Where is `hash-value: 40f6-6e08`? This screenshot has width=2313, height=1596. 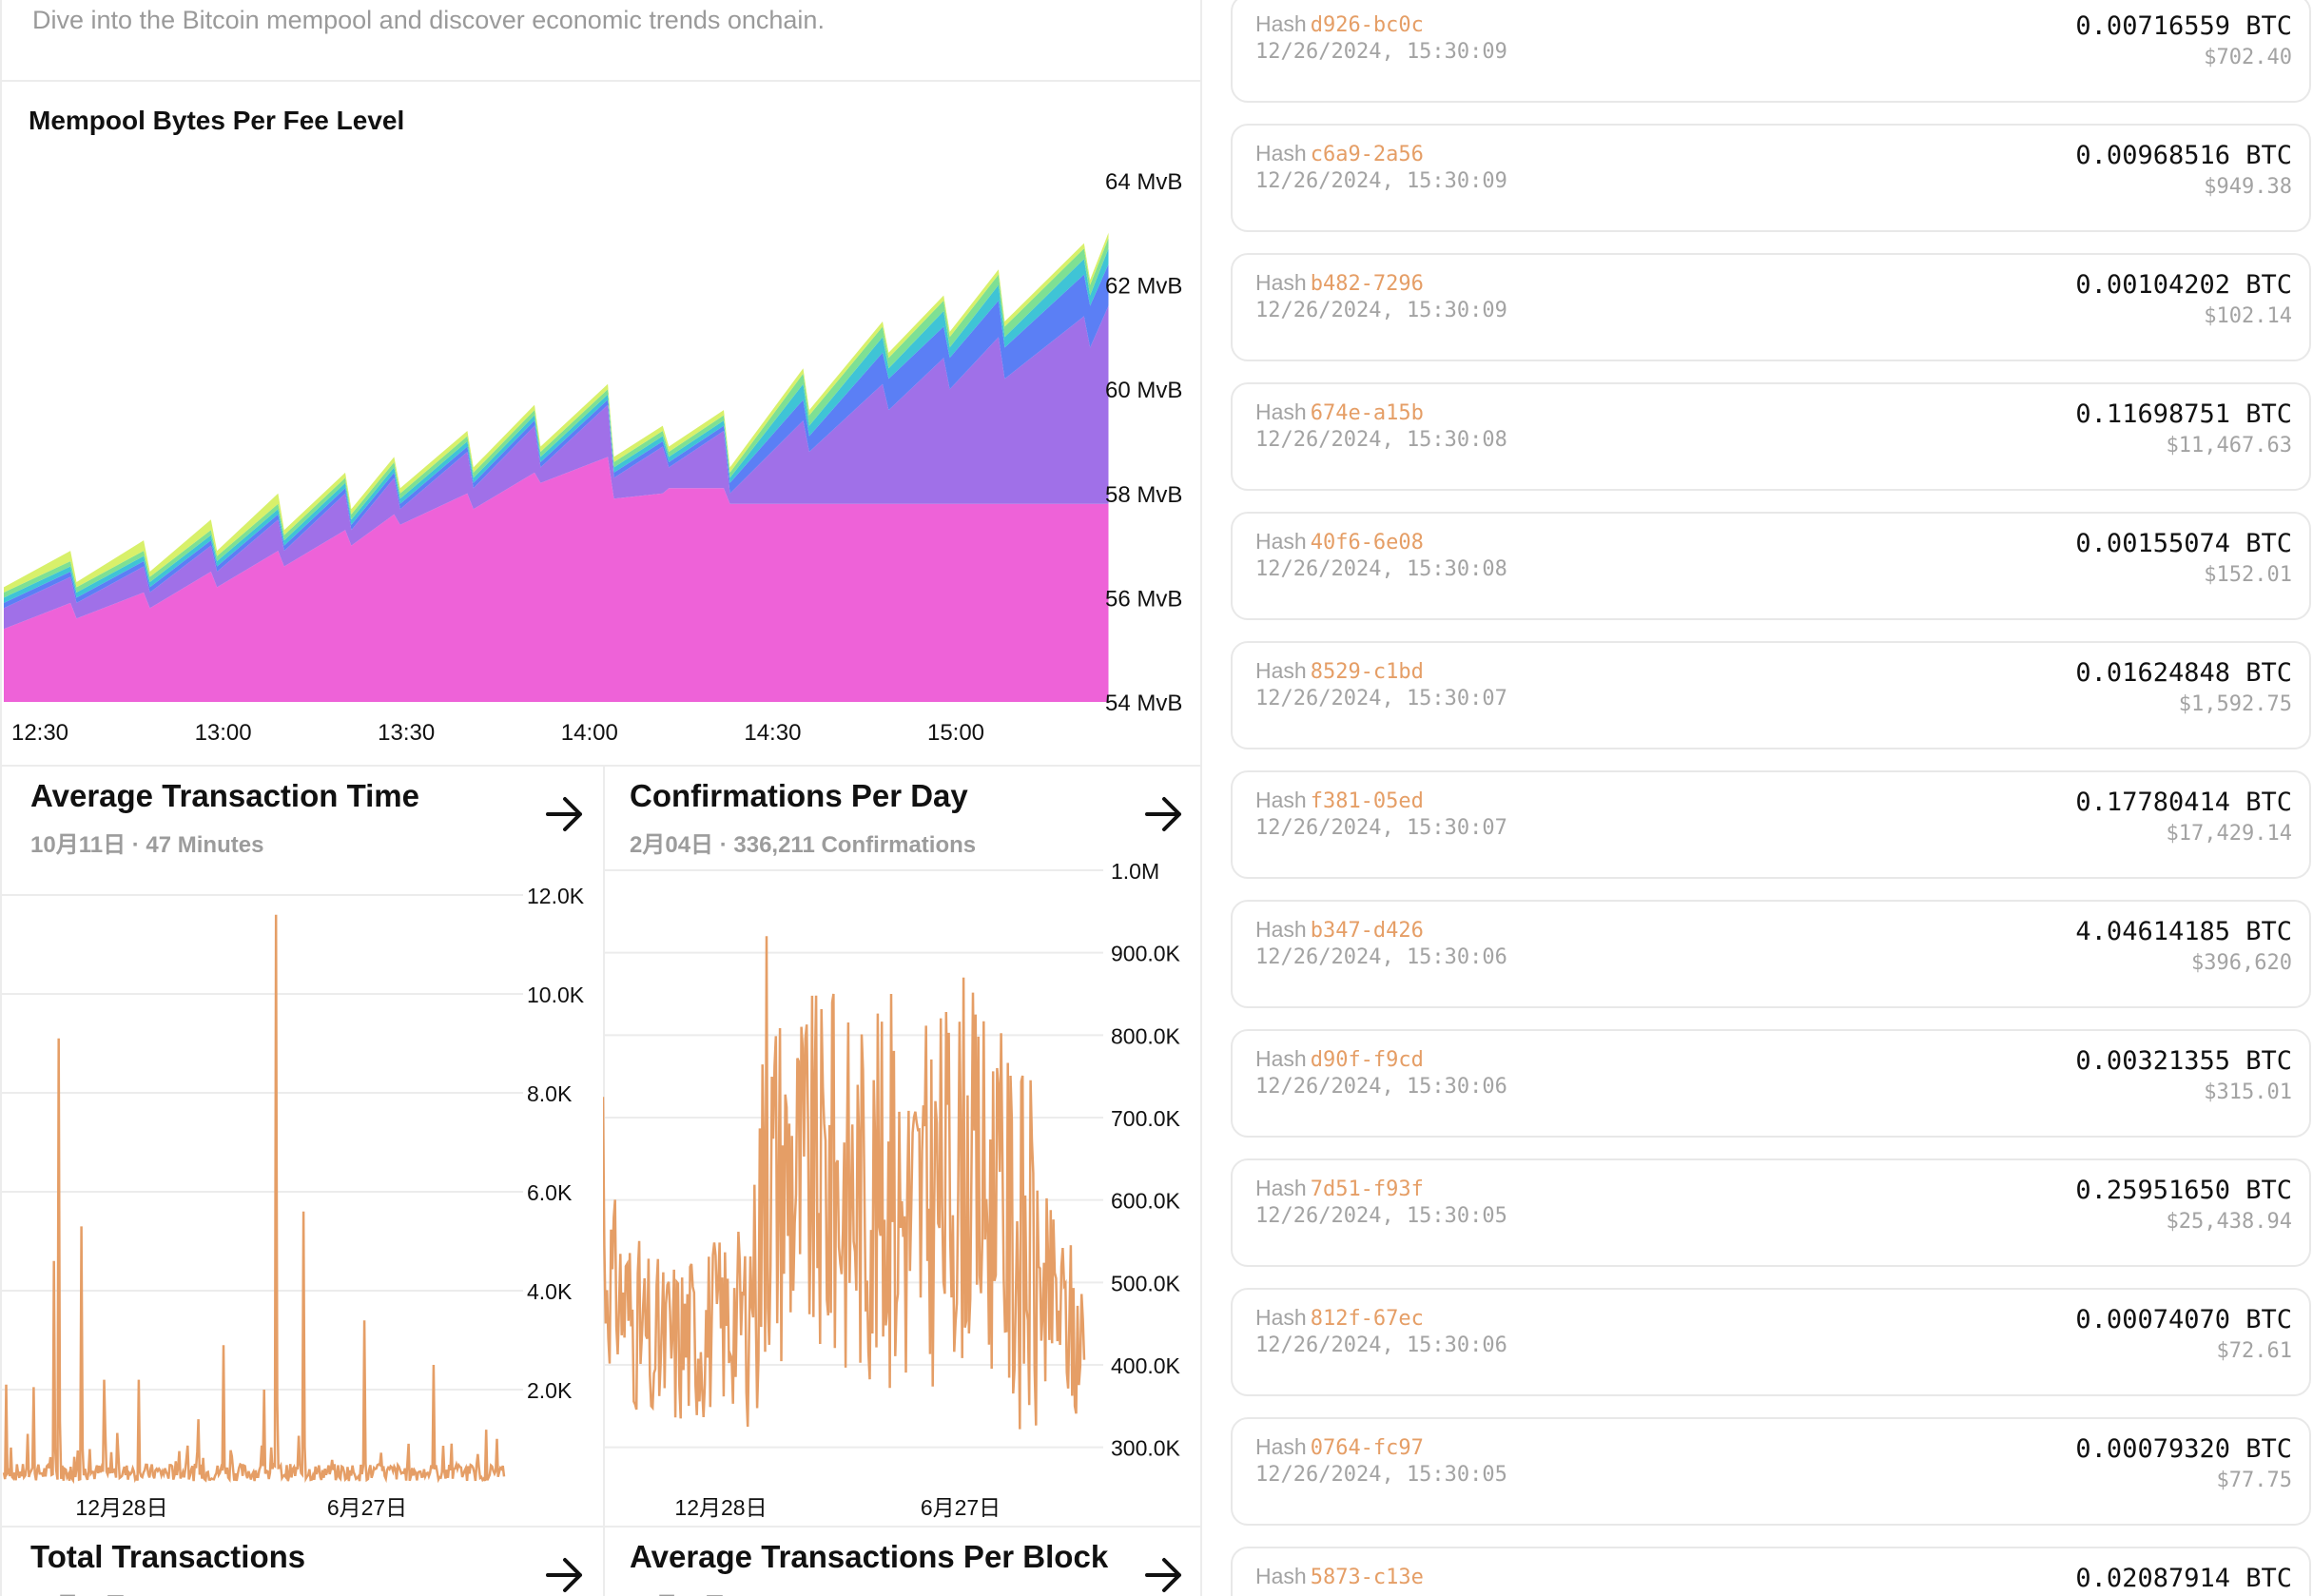 hash-value: 40f6-6e08 is located at coordinates (1367, 543).